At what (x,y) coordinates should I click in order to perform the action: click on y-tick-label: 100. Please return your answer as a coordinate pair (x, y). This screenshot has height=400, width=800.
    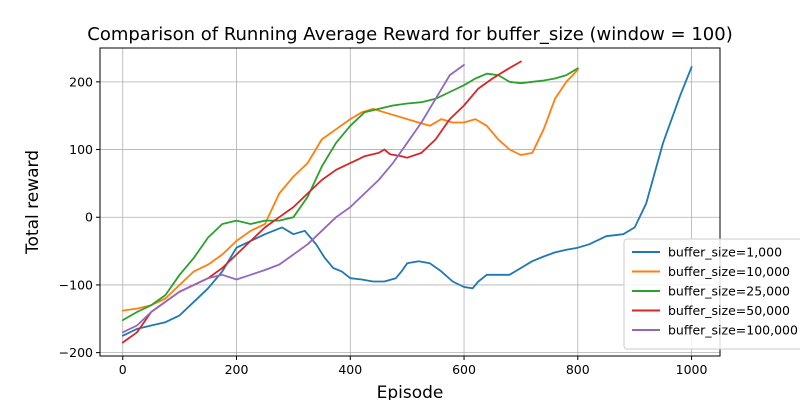
    Looking at the image, I should click on (81, 149).